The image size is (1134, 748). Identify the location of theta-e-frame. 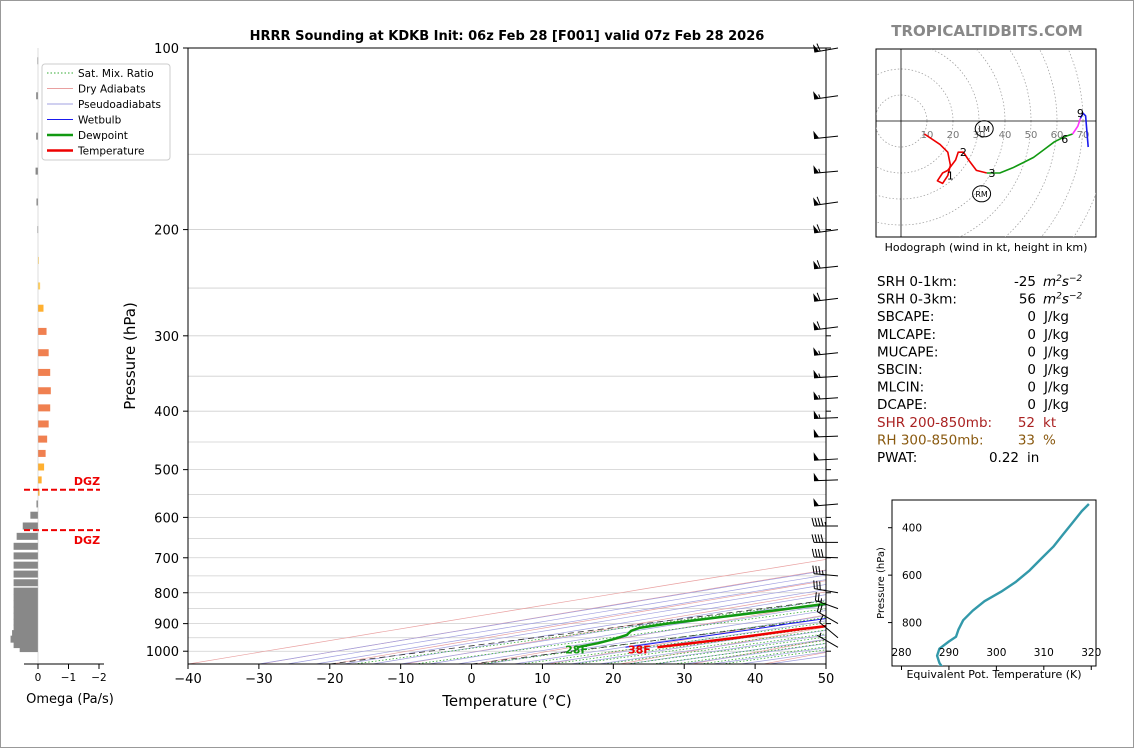
(994, 583).